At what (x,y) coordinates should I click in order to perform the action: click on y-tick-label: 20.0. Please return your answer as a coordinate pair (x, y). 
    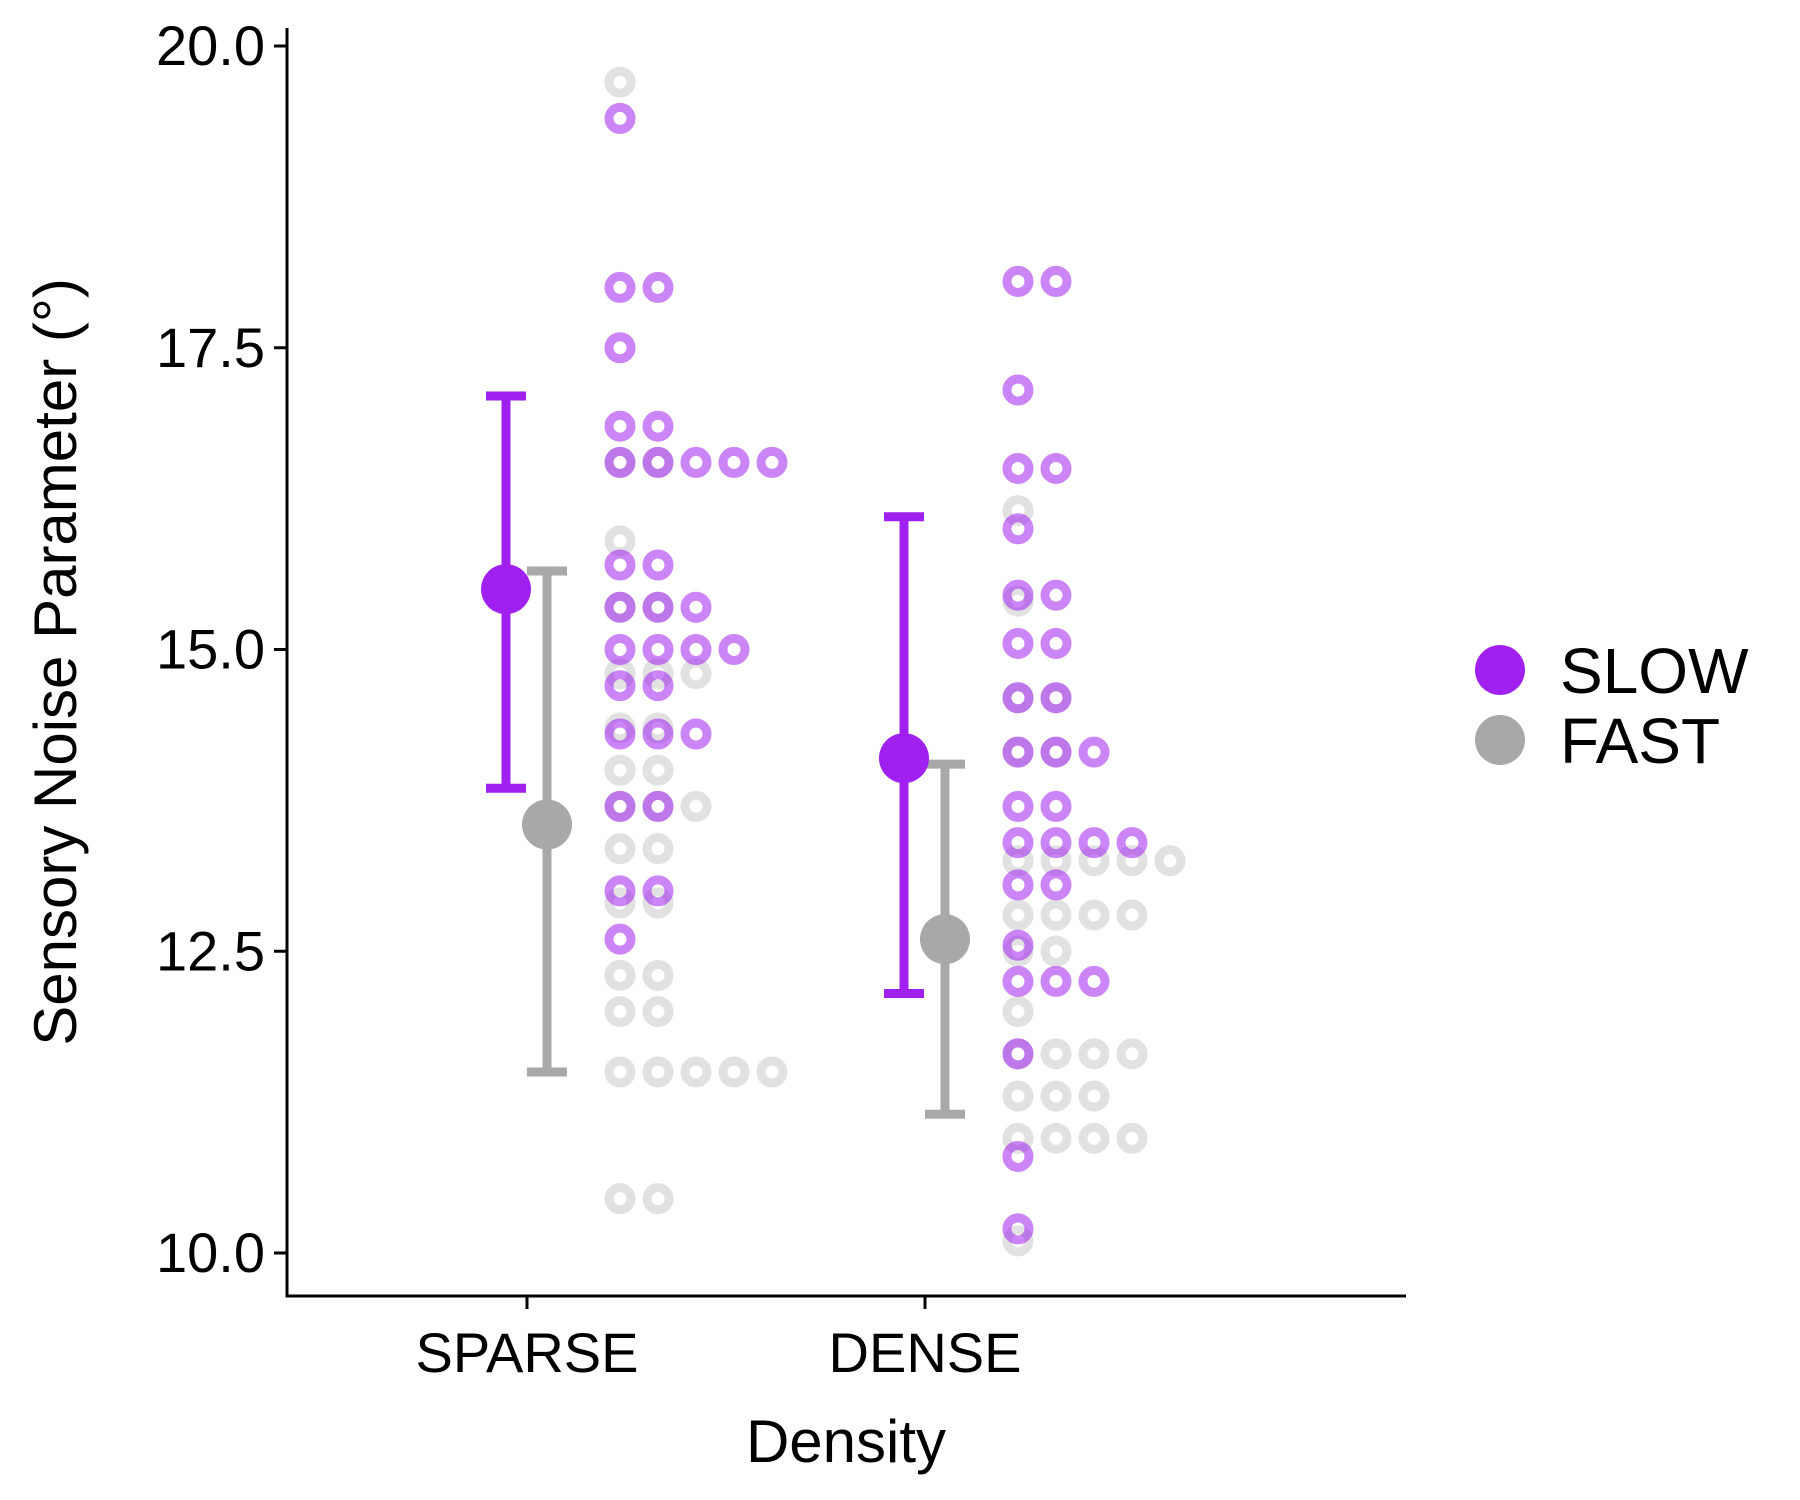
    Looking at the image, I should click on (210, 45).